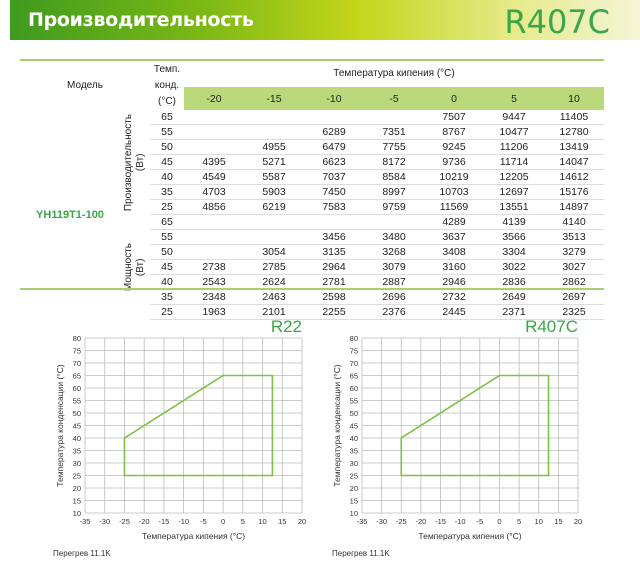 This screenshot has width=640, height=566. Describe the element at coordinates (104, 521) in the screenshot. I see `x-tick-label: -30` at that location.